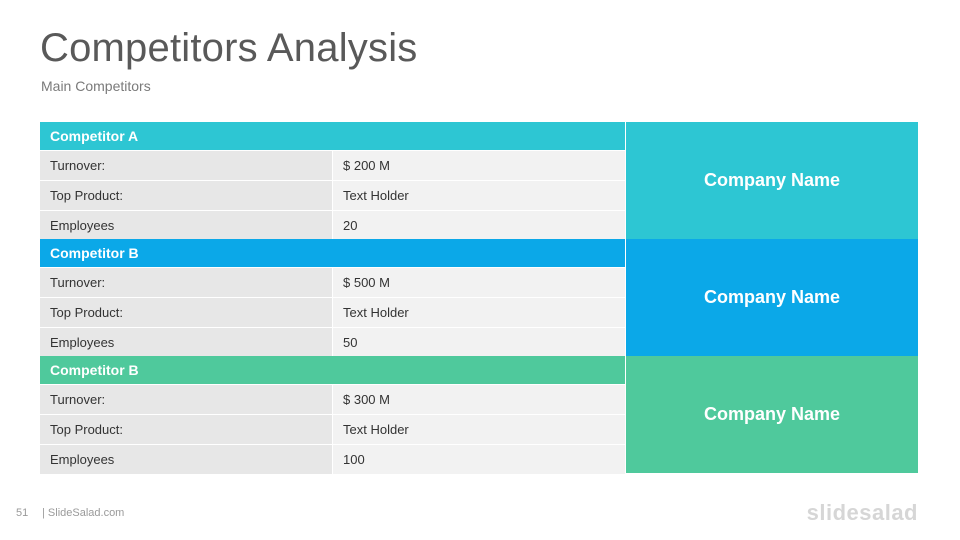  What do you see at coordinates (479, 342) in the screenshot?
I see `row-value: 50` at bounding box center [479, 342].